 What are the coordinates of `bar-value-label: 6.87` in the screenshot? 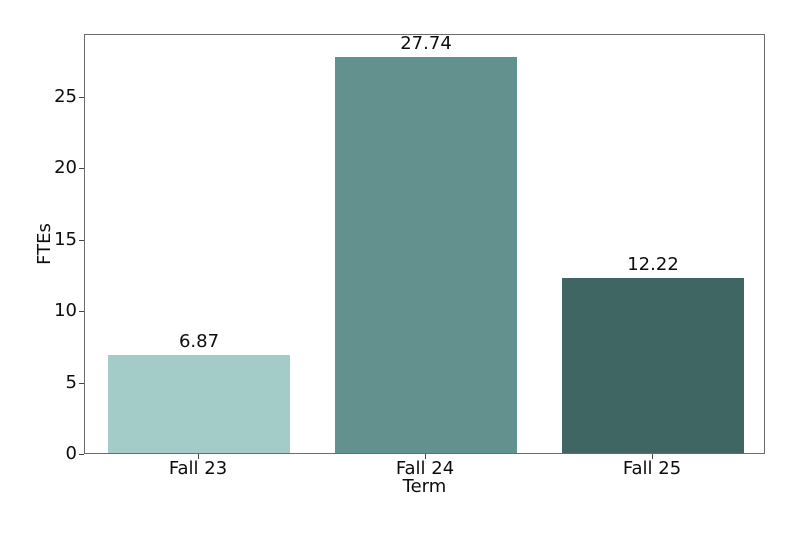 It's located at (199, 341).